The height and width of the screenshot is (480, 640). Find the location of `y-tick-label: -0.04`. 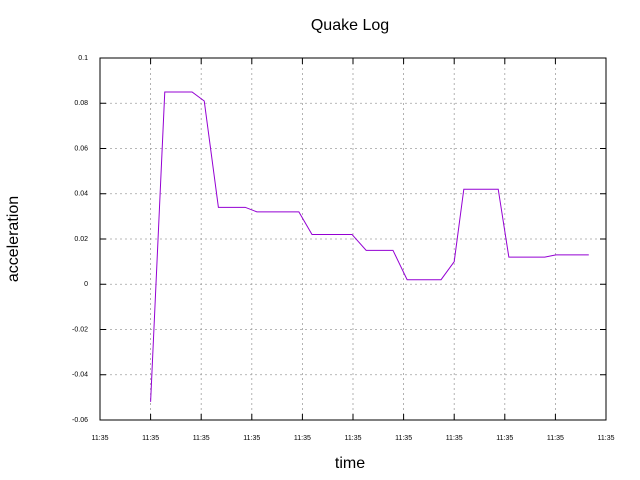

y-tick-label: -0.04 is located at coordinates (80, 375).